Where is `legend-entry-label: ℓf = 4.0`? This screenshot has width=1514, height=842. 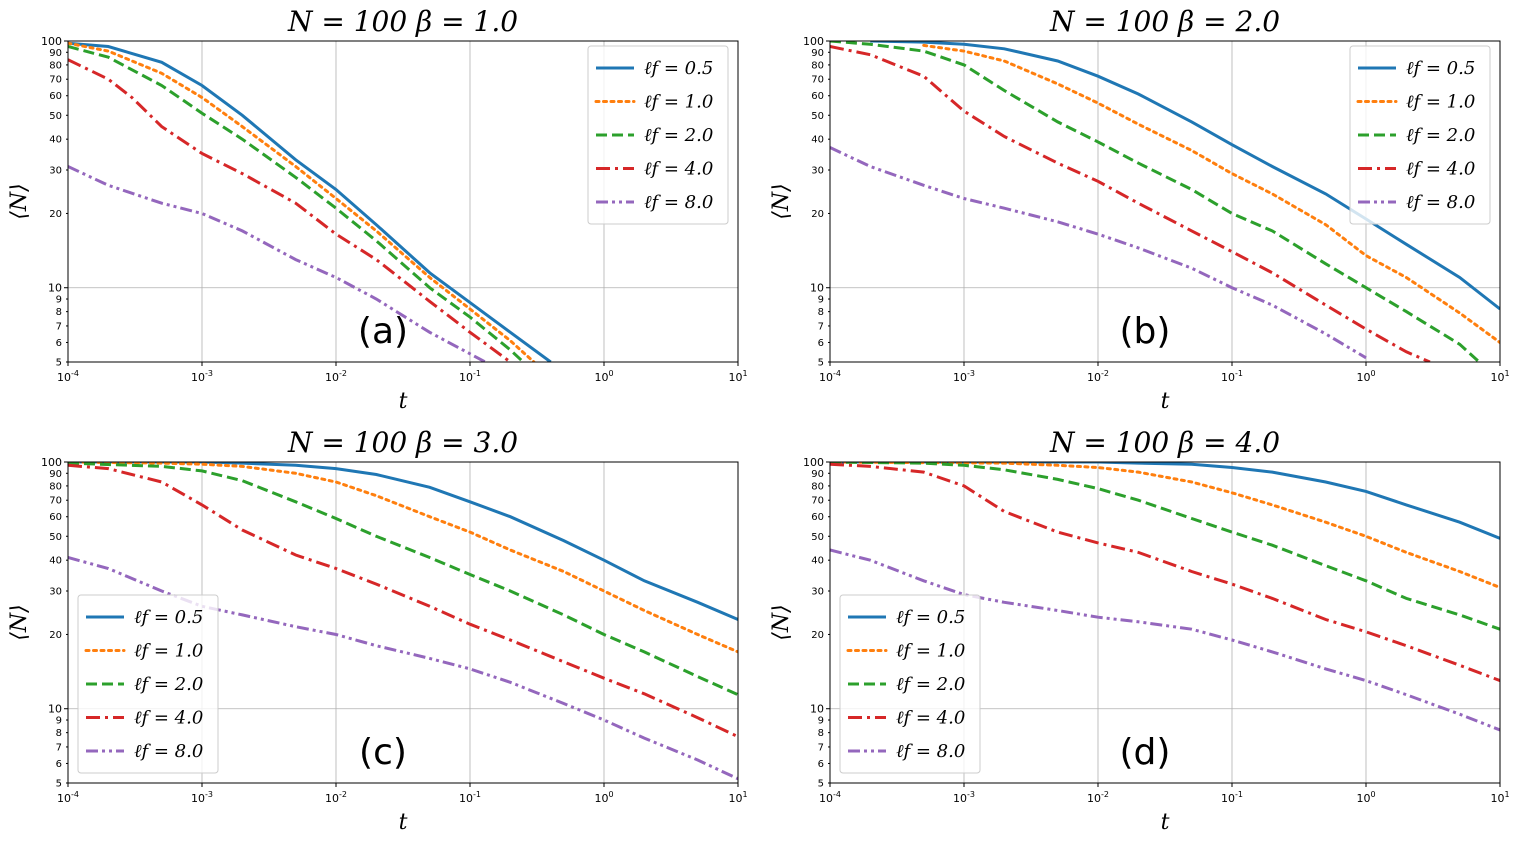 legend-entry-label: ℓf = 4.0 is located at coordinates (678, 169).